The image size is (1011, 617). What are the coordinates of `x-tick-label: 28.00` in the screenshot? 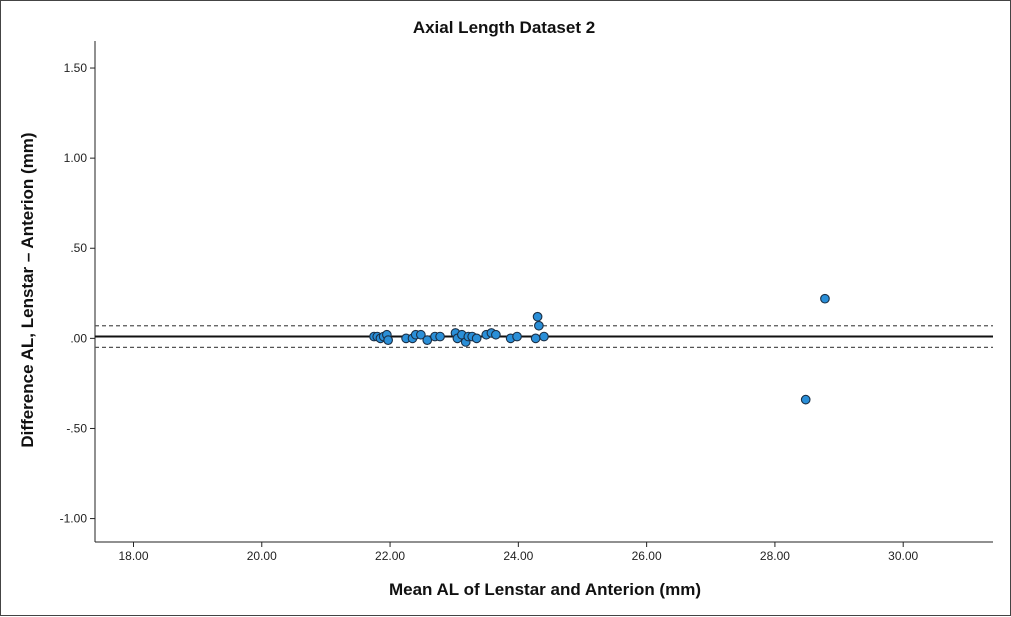 It's located at (775, 556).